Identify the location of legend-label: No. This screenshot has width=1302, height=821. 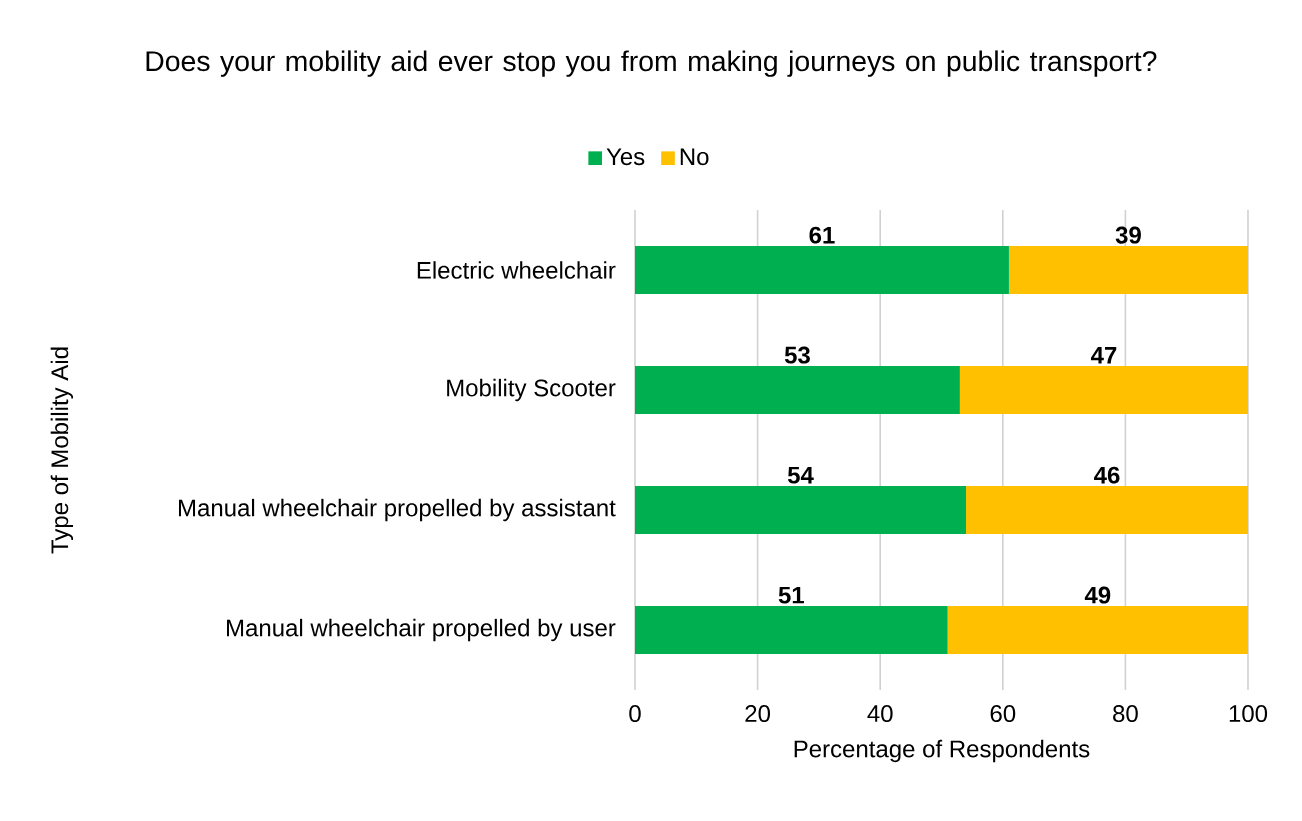
(694, 157).